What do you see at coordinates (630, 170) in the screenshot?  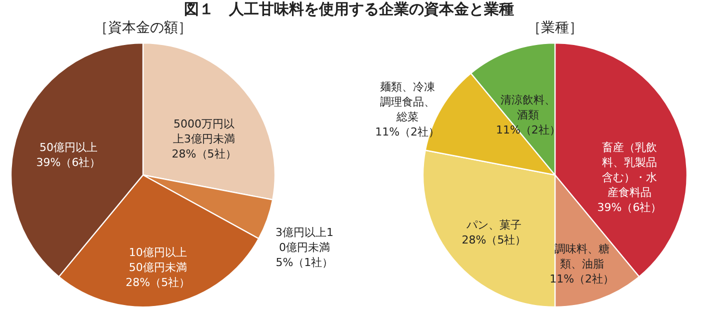 I see `slice-label: 畜産（乳飲料、乳製品含む）・水産食料品` at bounding box center [630, 170].